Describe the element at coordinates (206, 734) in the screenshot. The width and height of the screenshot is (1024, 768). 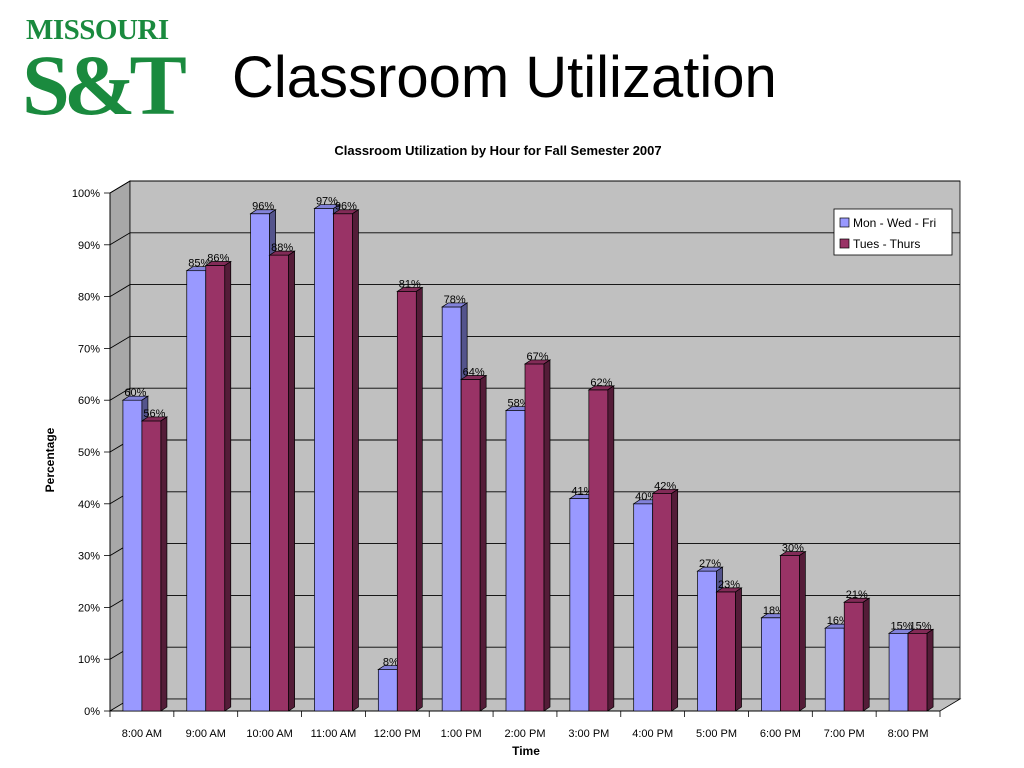
I see `x-tick-label: 9:00 AM` at that location.